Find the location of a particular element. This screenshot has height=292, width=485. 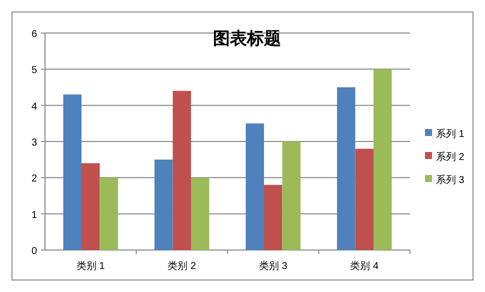

xtick: 类别 1 is located at coordinates (90, 266).